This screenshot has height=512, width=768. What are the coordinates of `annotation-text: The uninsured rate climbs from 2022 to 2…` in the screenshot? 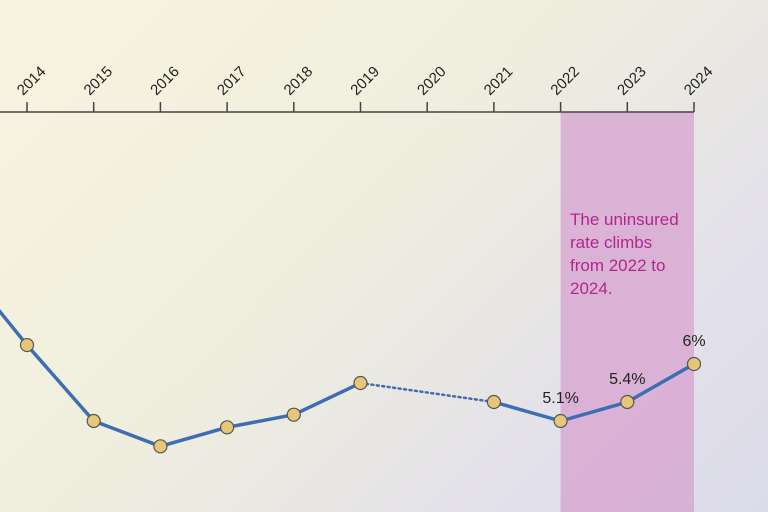 It's located at (624, 254).